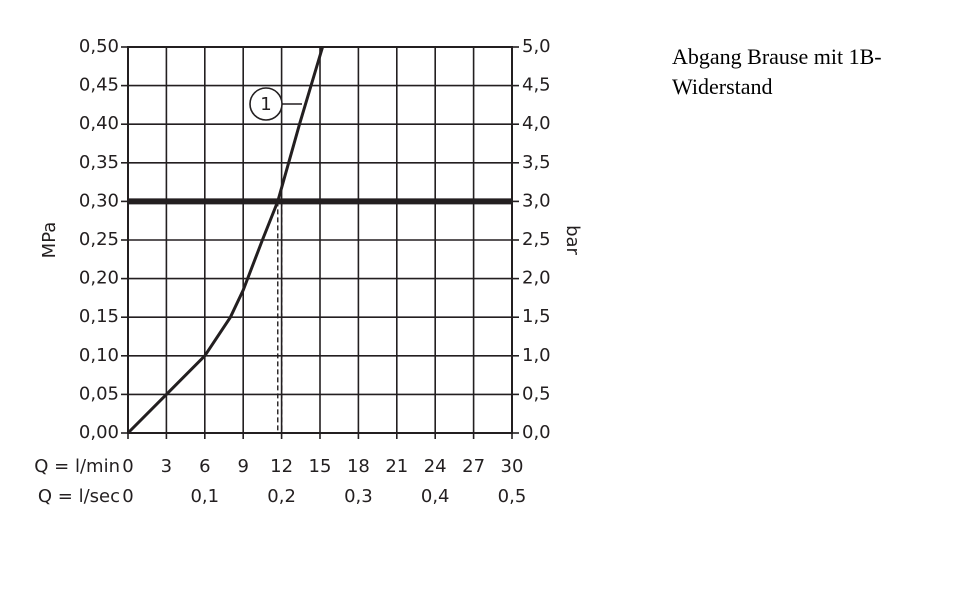 Image resolution: width=960 pixels, height=612 pixels. What do you see at coordinates (49, 240) in the screenshot?
I see `y-axis-title: MPa` at bounding box center [49, 240].